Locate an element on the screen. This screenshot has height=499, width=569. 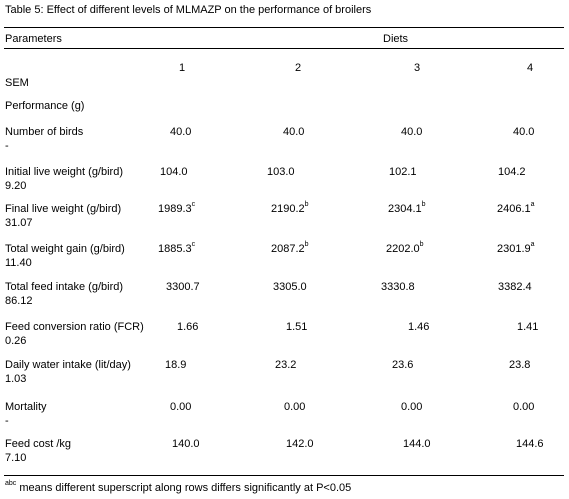
cell-value: 3382.4 is located at coordinates (515, 287).